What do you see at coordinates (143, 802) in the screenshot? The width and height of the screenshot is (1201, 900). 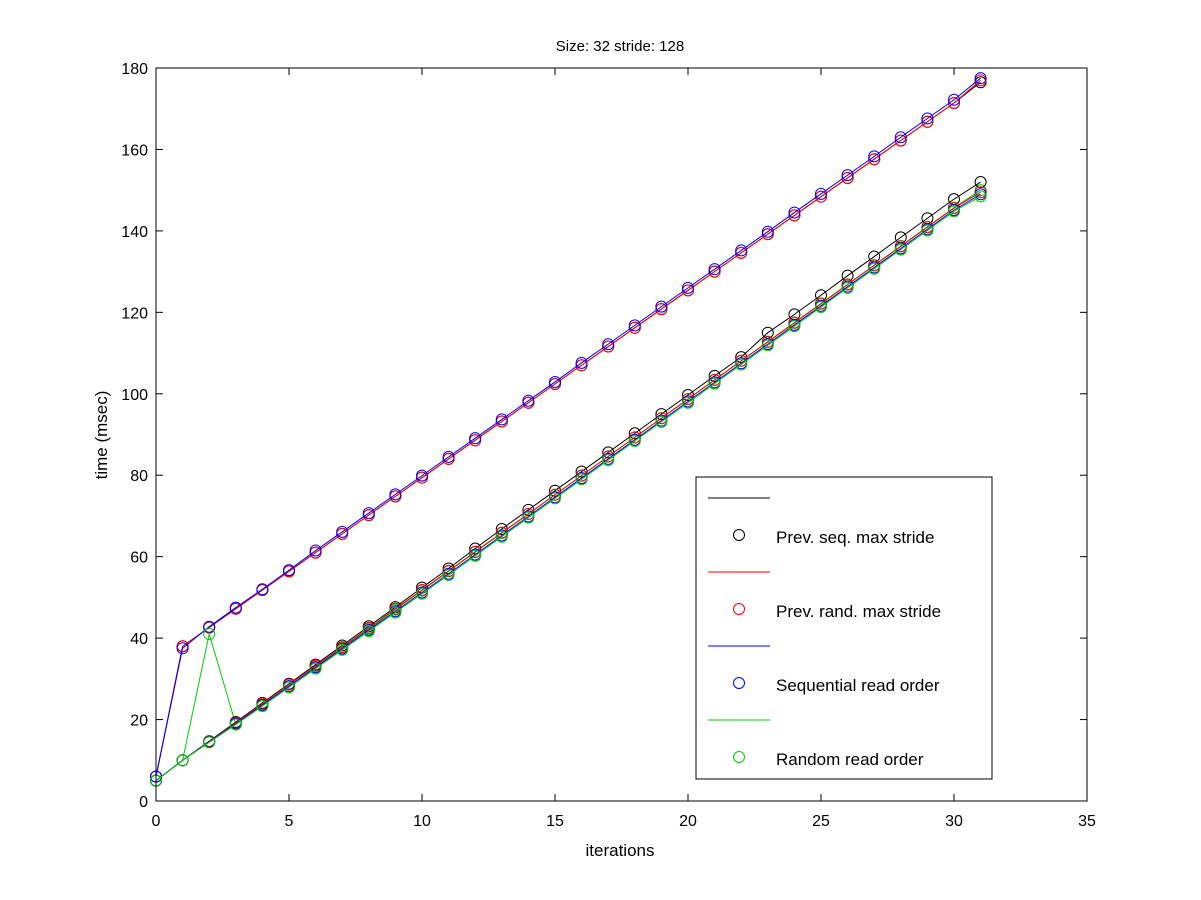 I see `y-tick-label: 0` at bounding box center [143, 802].